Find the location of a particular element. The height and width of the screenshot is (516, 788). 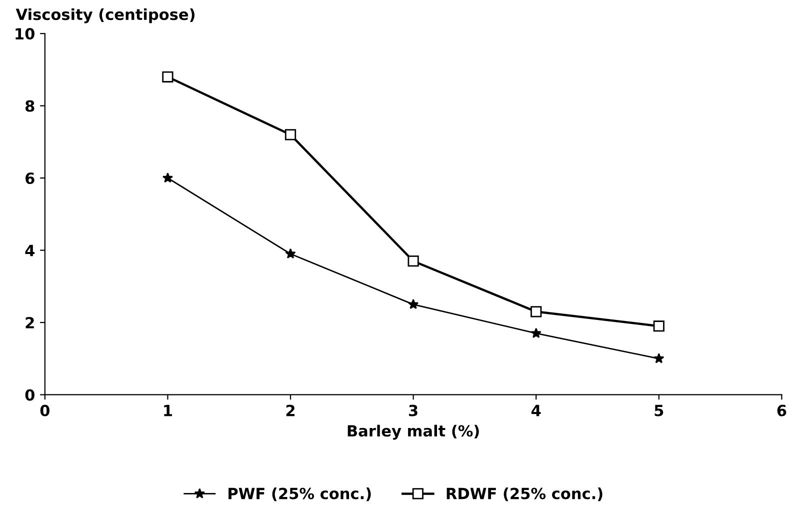

x-tick-label: 2 is located at coordinates (290, 410).